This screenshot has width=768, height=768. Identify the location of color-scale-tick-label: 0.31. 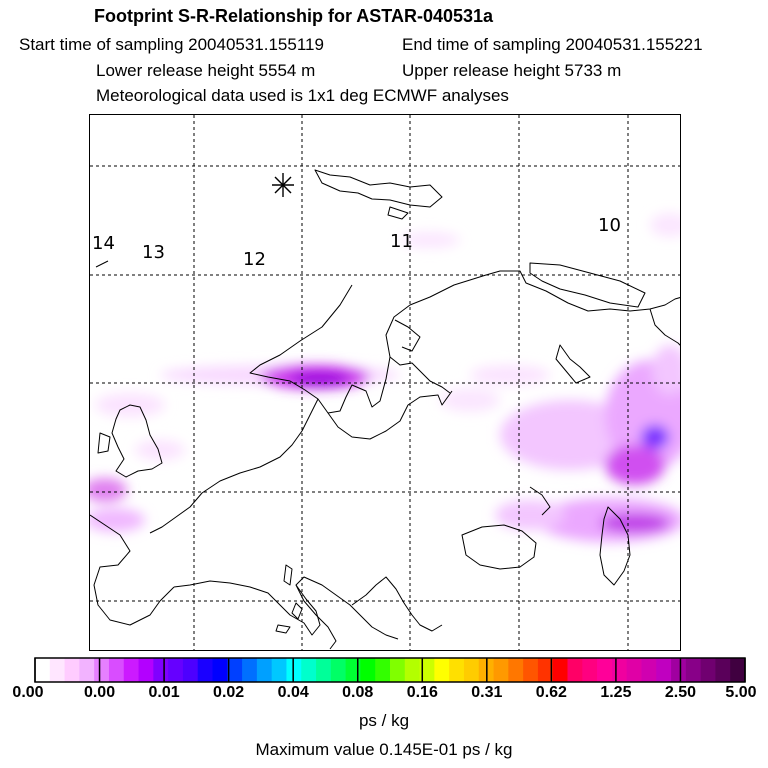
(487, 692).